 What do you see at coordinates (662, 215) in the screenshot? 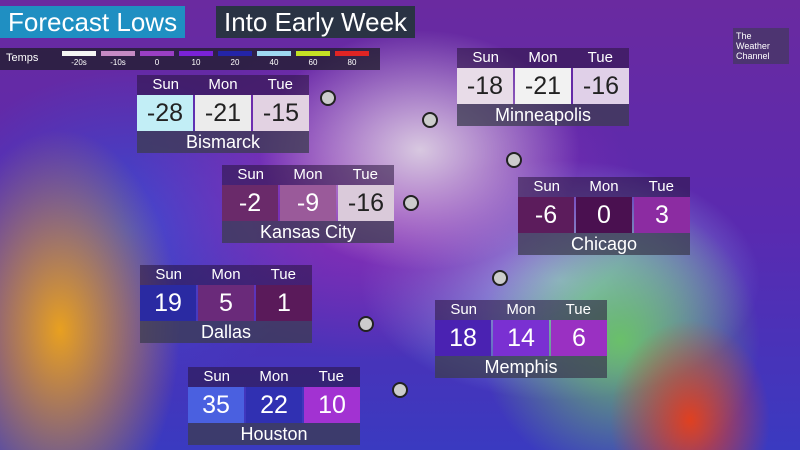
I see `temp-cell: 3` at bounding box center [662, 215].